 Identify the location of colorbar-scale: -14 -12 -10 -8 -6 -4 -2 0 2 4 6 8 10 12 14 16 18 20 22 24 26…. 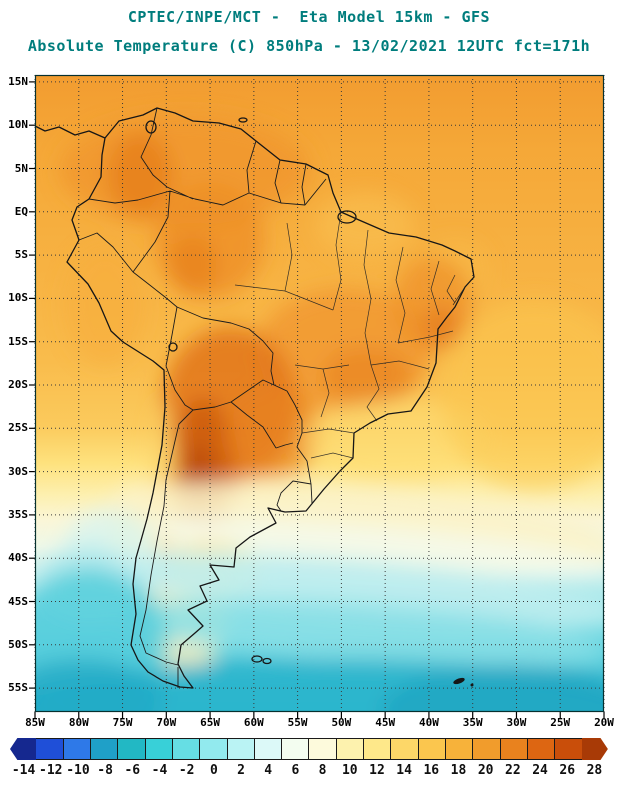
(309, 772).